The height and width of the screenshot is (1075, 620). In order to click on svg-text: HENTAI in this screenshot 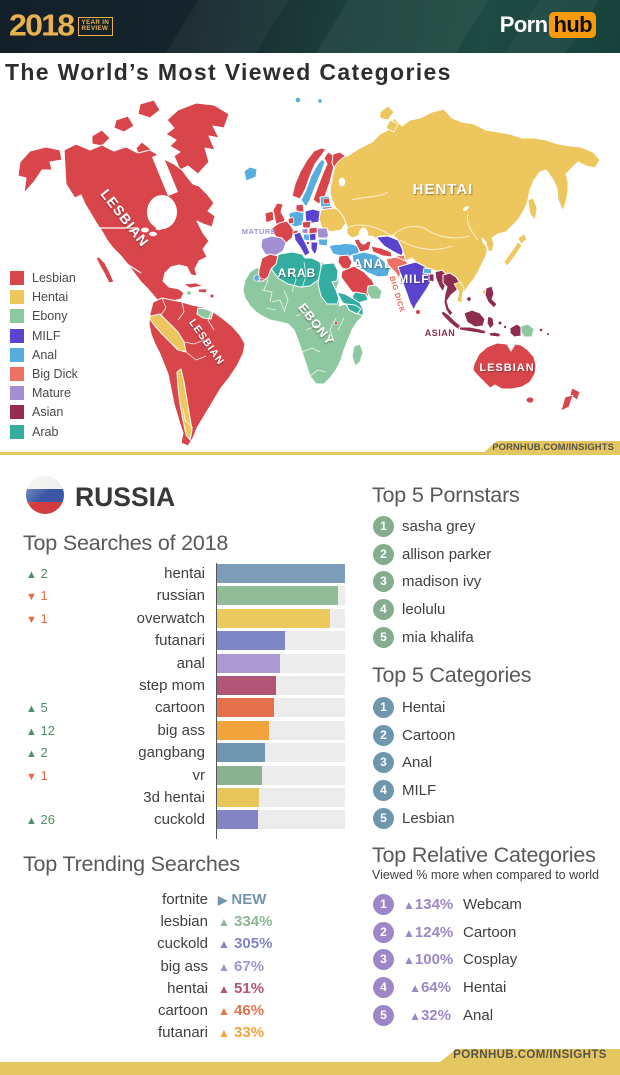, I will do `click(443, 189)`.